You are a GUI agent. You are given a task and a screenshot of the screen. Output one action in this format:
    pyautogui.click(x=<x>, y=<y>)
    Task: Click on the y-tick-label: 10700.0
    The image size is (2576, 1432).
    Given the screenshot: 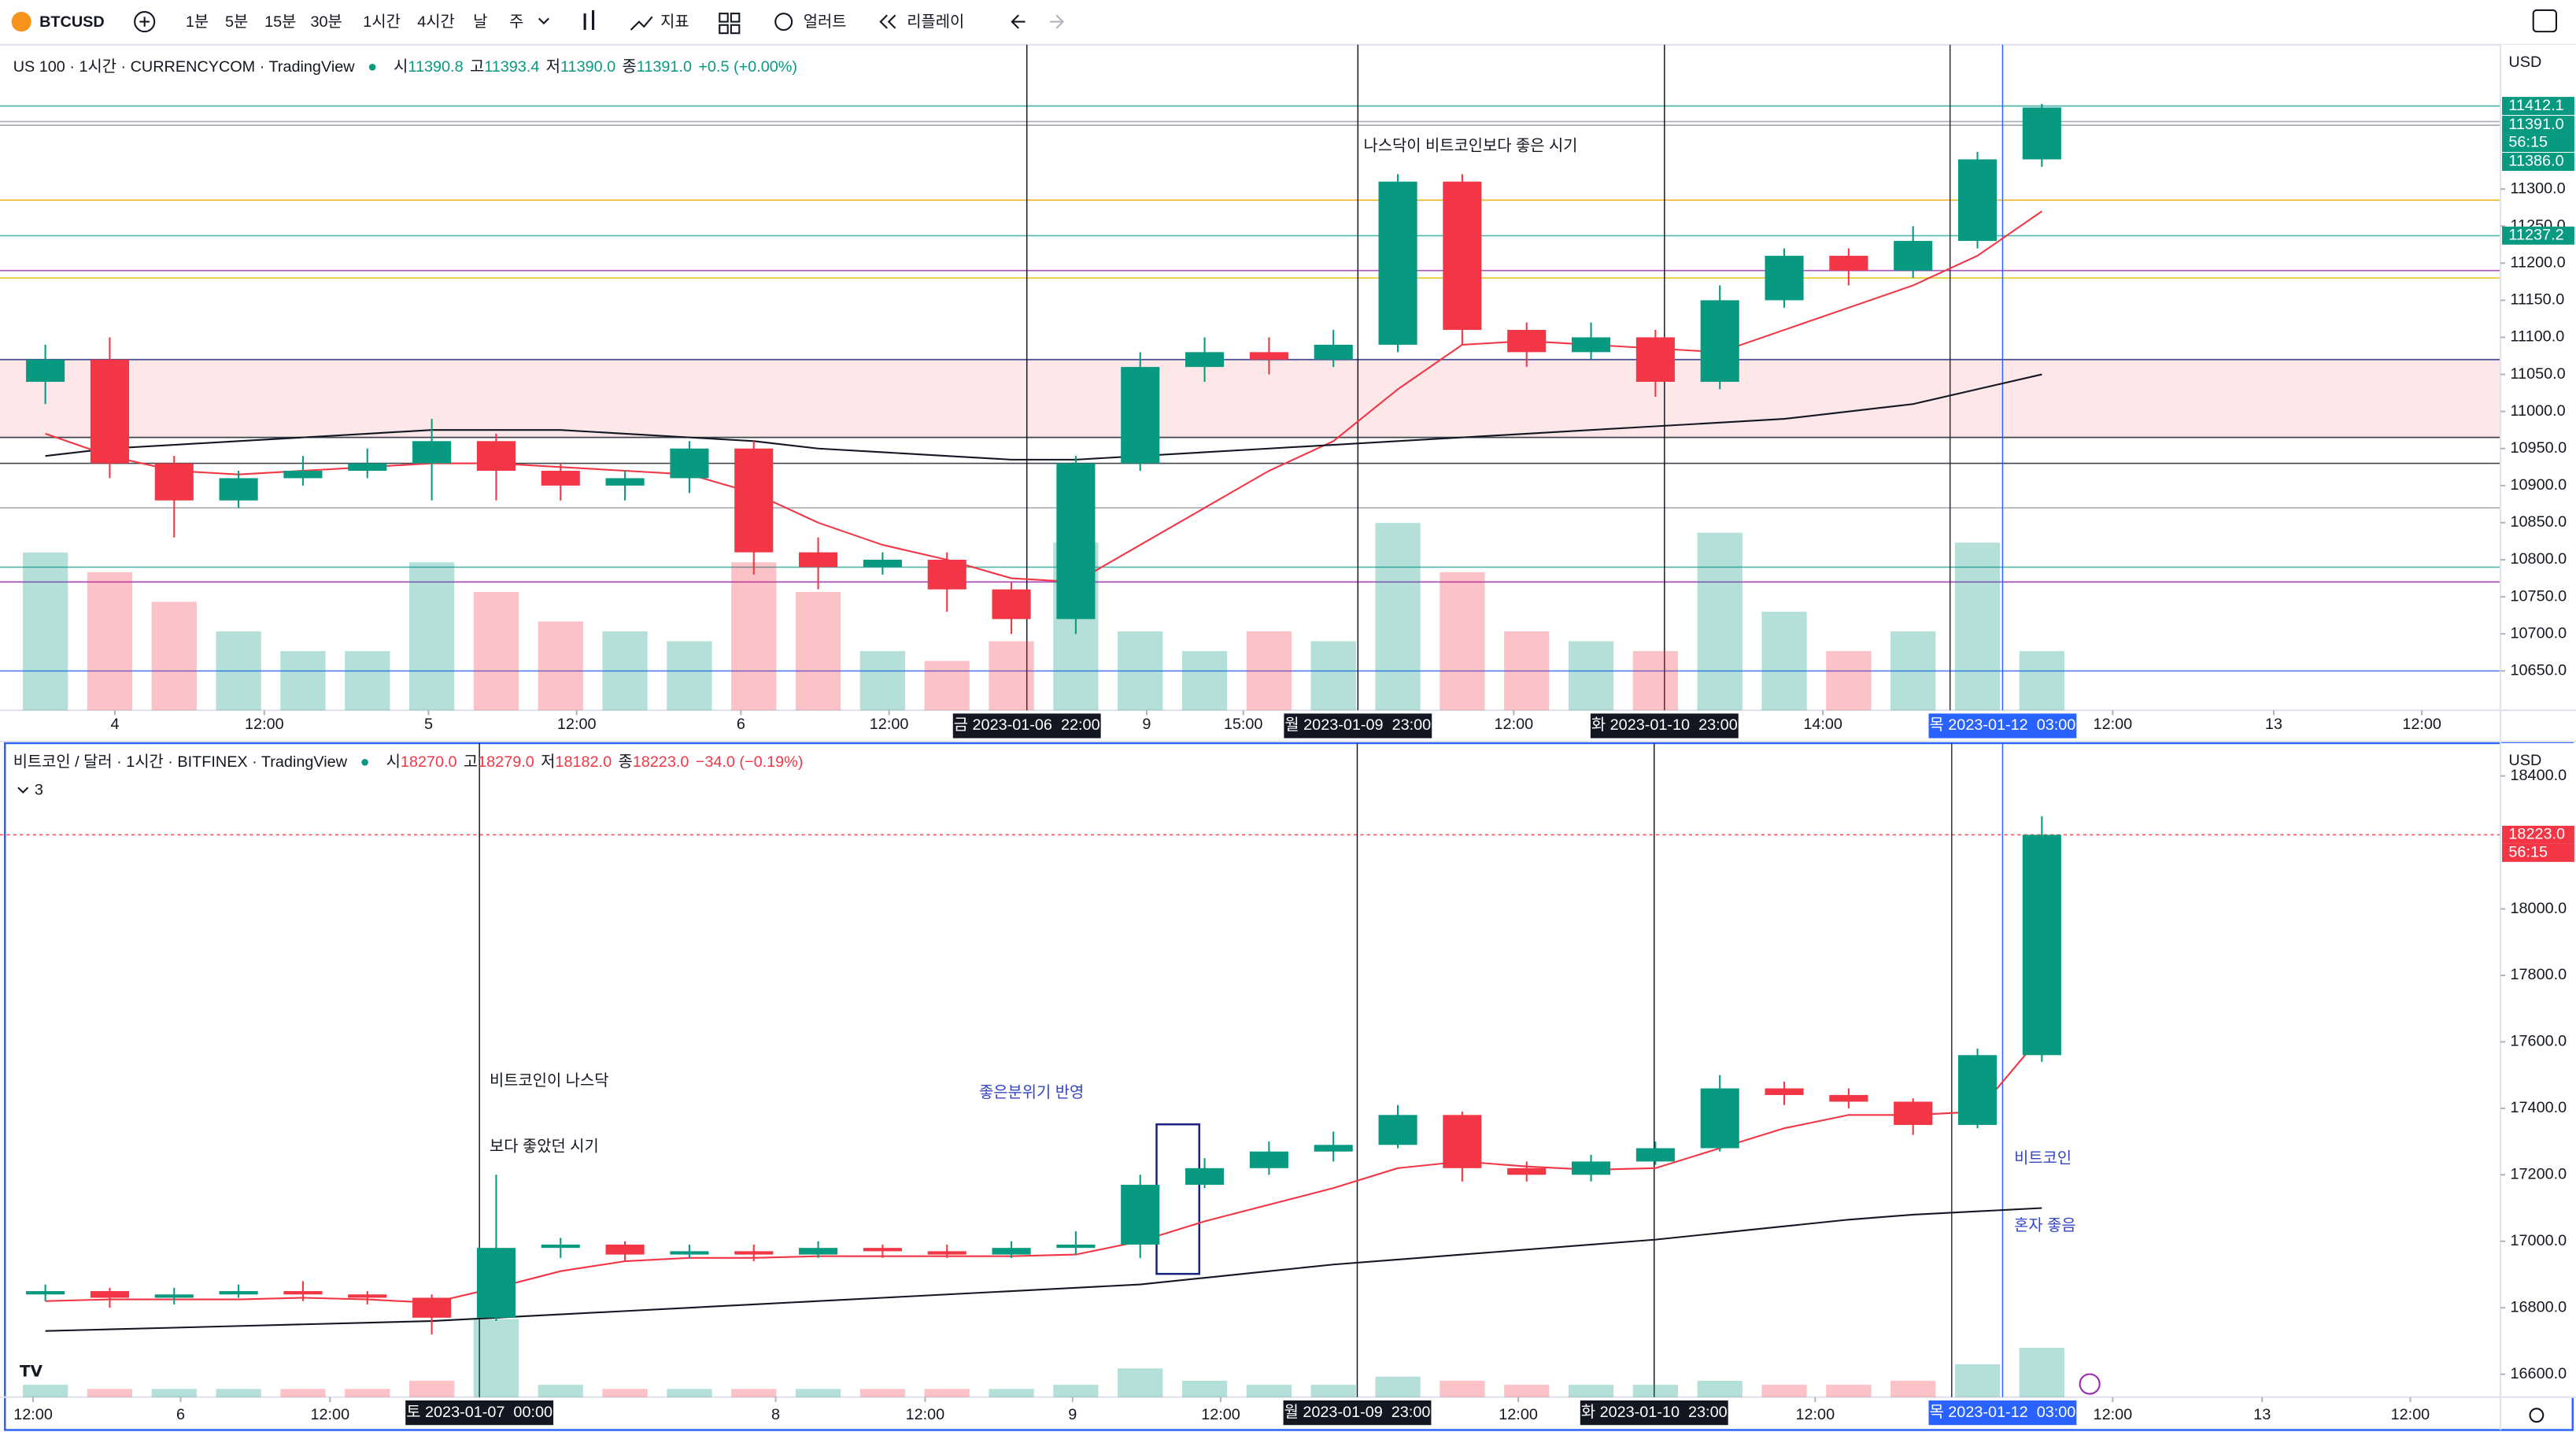 What is the action you would take?
    pyautogui.click(x=2539, y=633)
    